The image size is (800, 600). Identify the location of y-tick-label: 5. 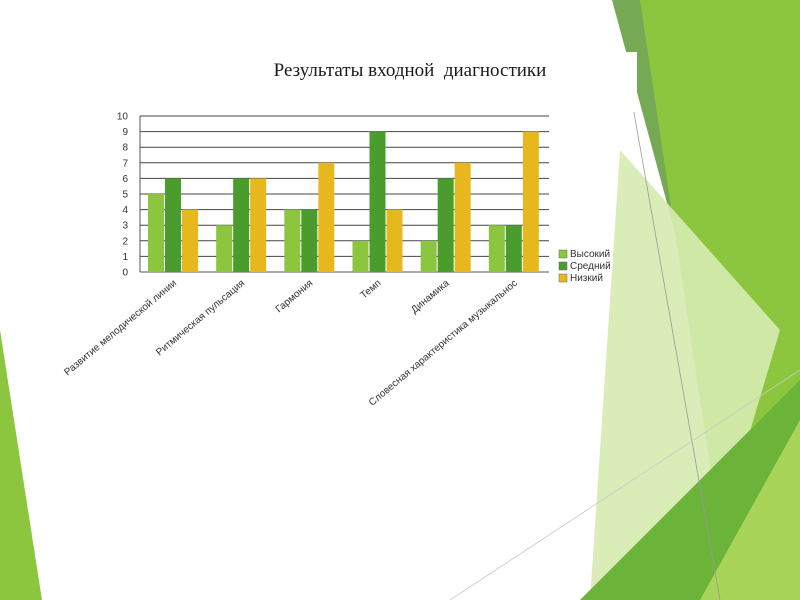
(125, 195).